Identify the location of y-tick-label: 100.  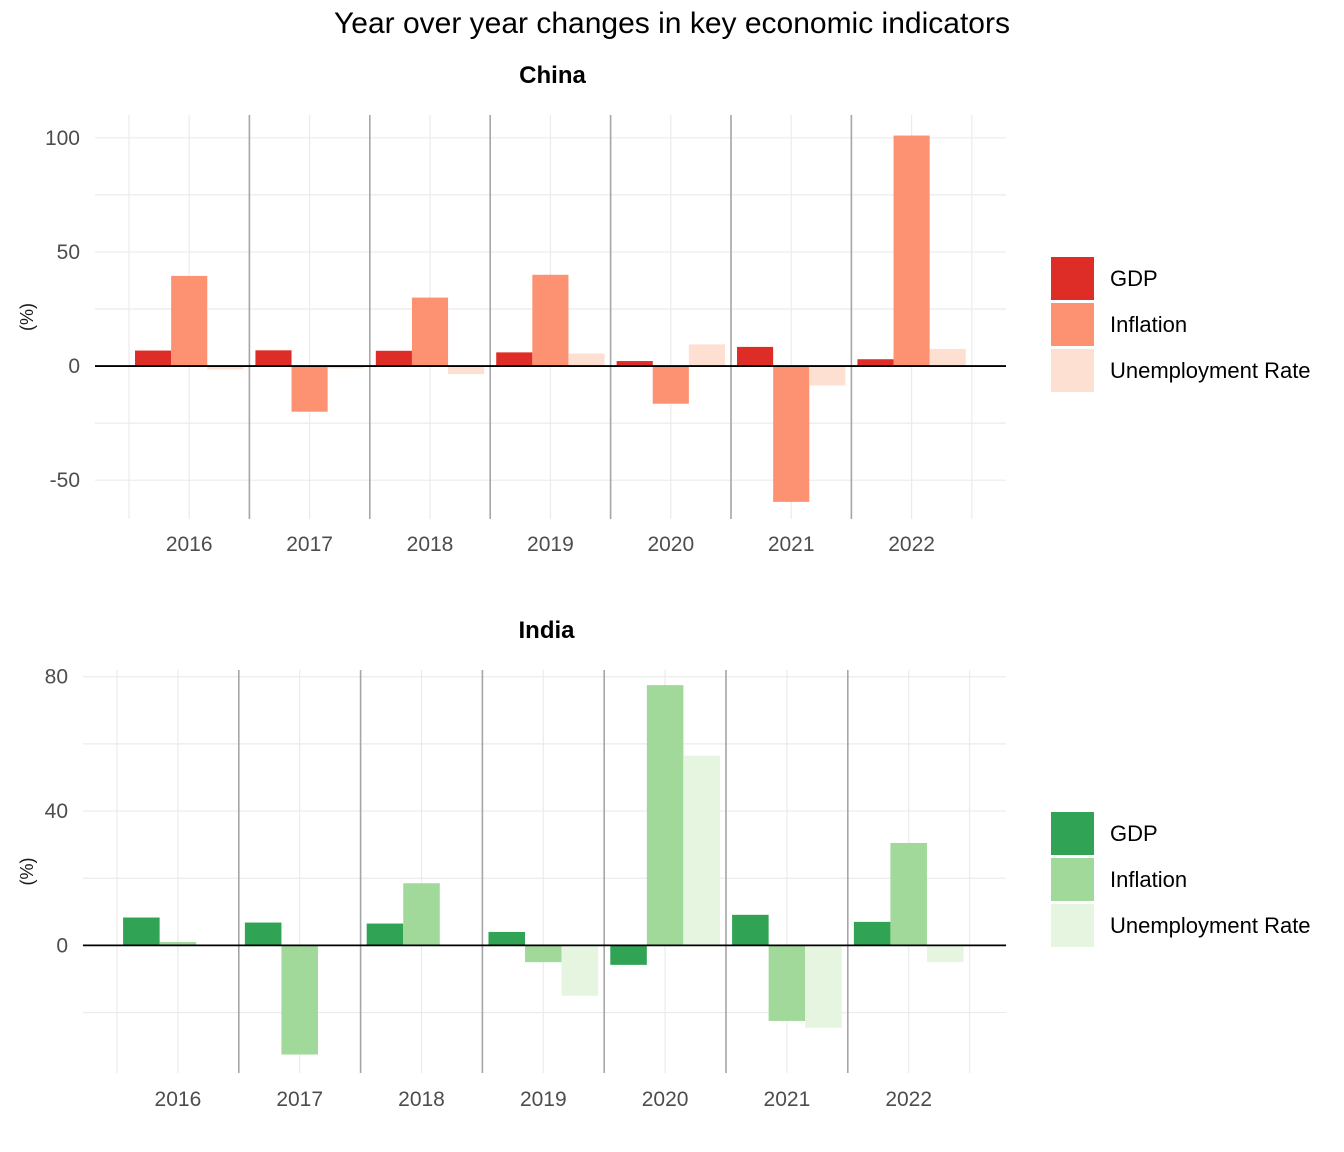
(62, 138).